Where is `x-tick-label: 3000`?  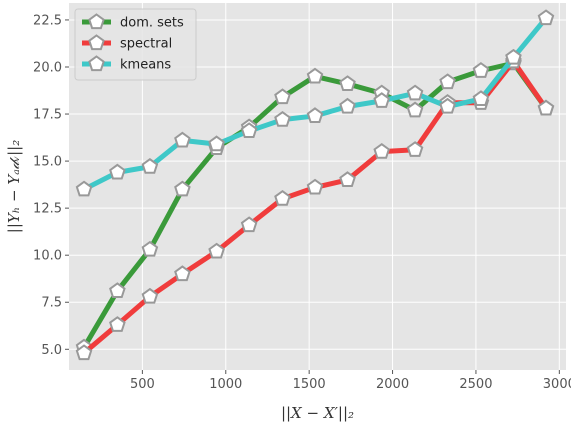 x-tick-label: 3000 is located at coordinates (557, 384).